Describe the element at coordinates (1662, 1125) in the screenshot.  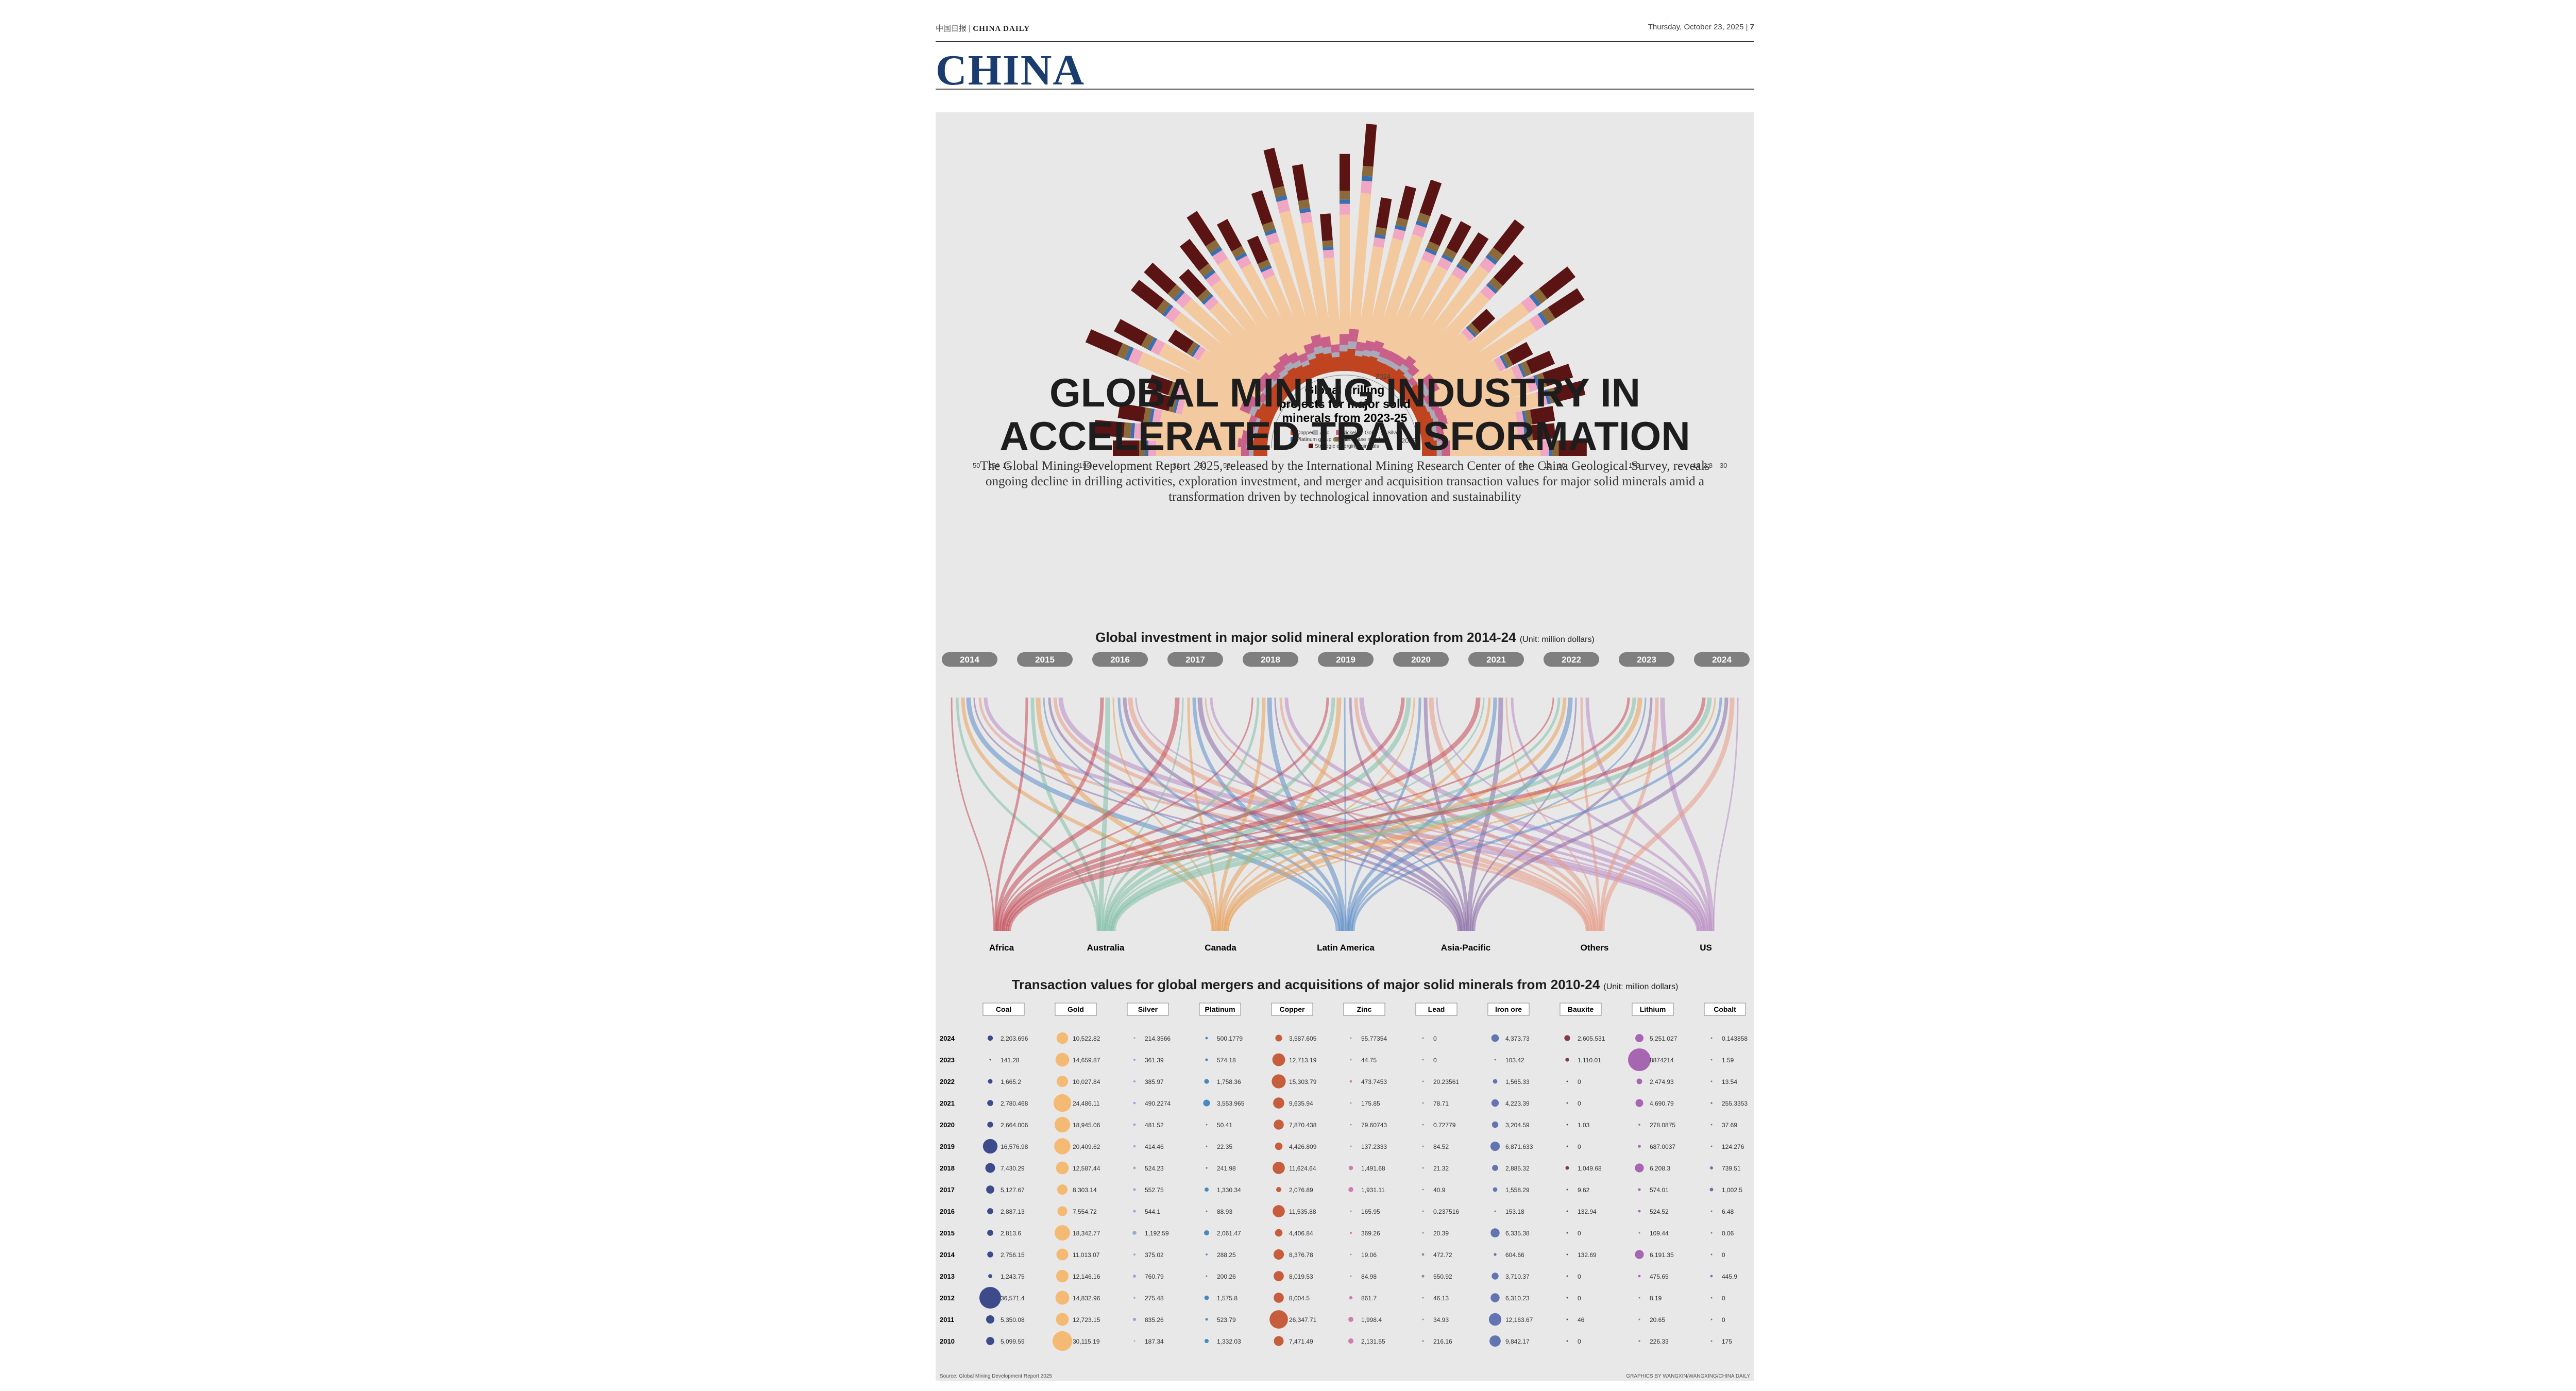
I see `ma-value: 278.0875` at that location.